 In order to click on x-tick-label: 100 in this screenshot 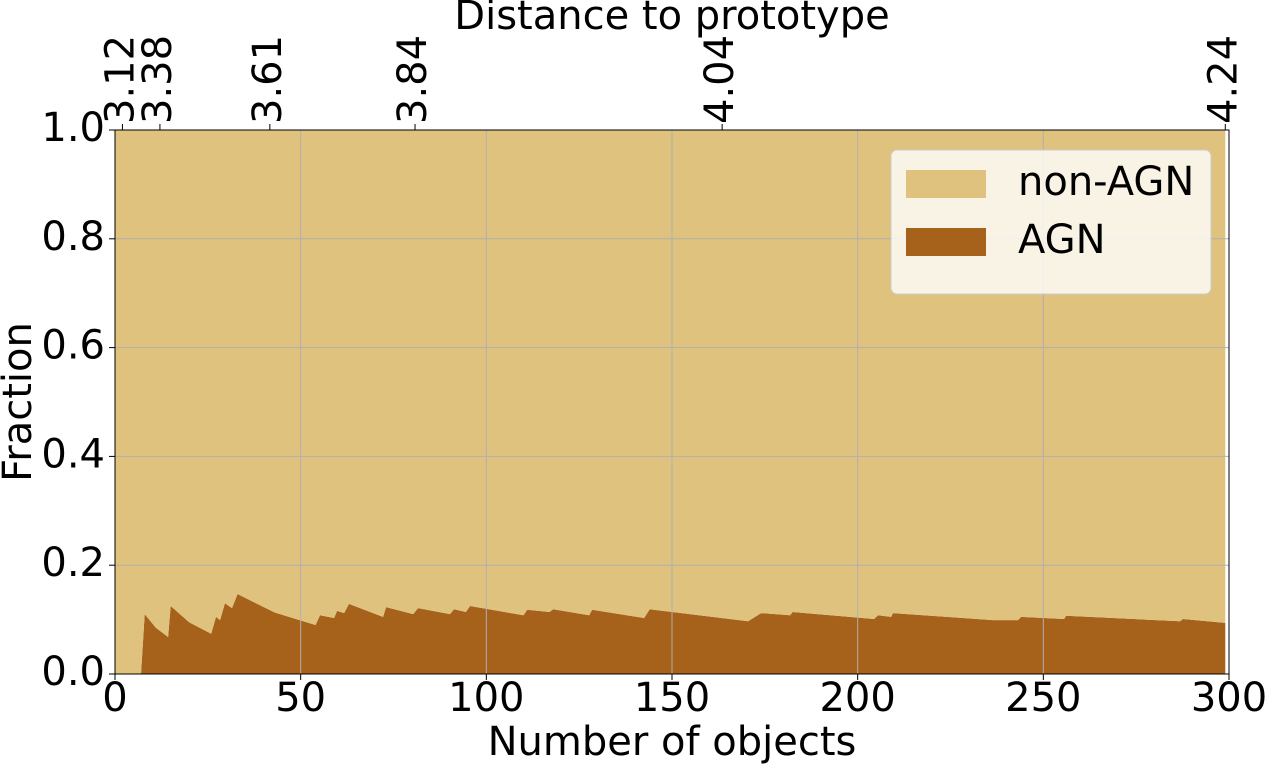, I will do `click(486, 698)`.